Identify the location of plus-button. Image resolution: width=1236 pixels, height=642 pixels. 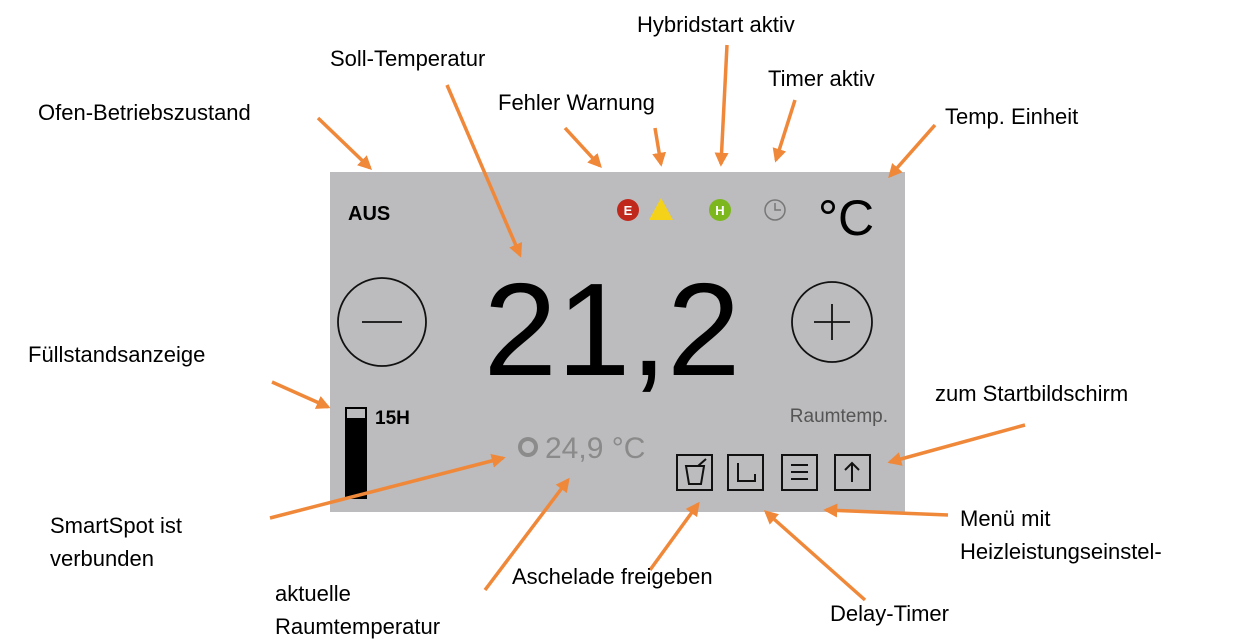
(832, 322).